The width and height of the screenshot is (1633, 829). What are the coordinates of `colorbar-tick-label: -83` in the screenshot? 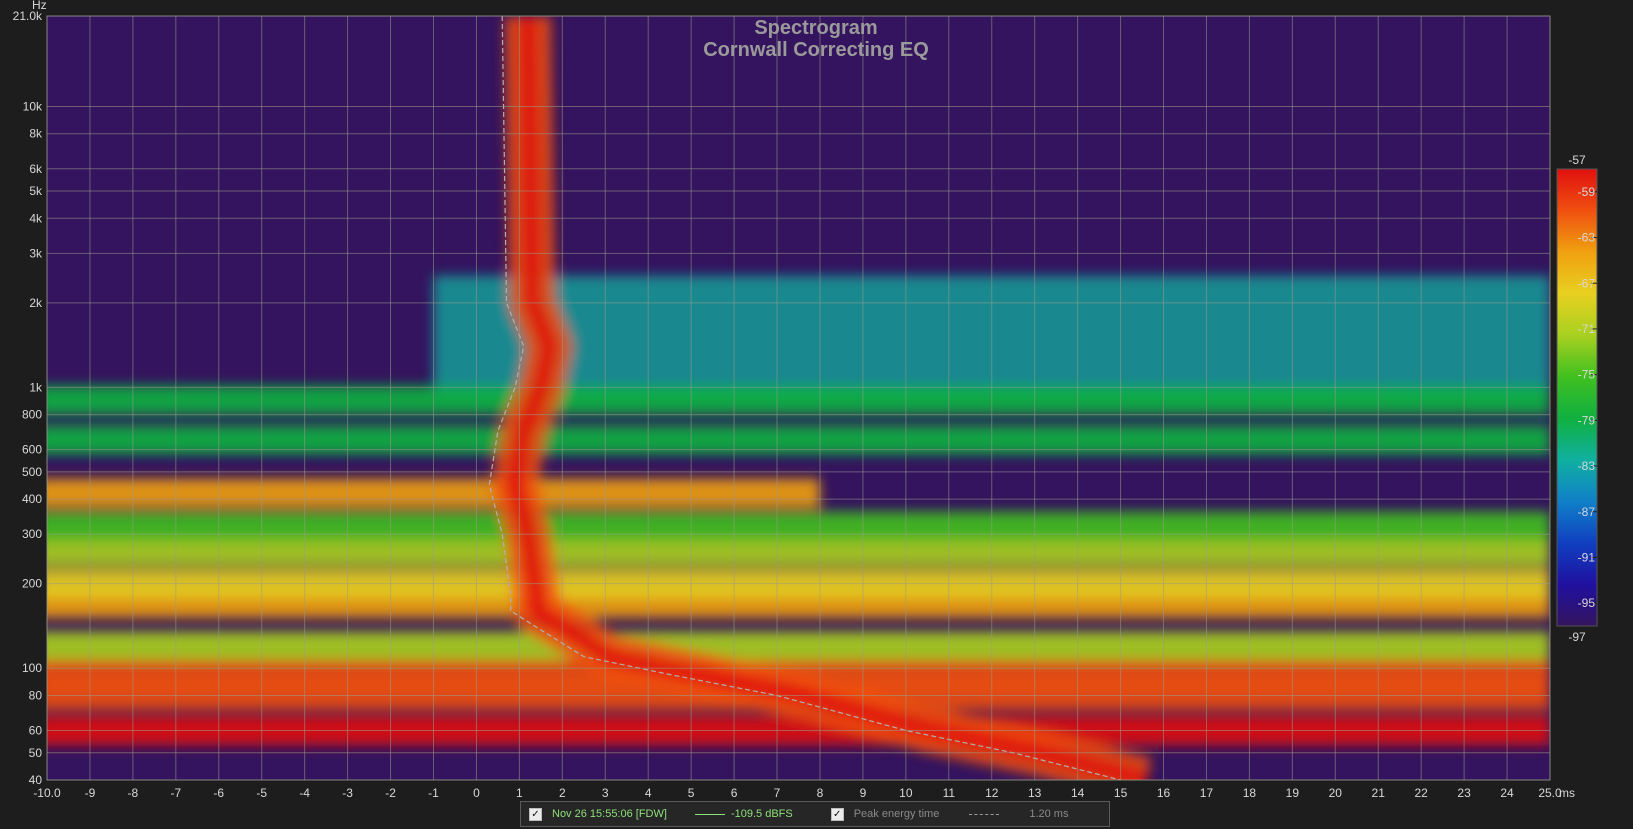 It's located at (1587, 466).